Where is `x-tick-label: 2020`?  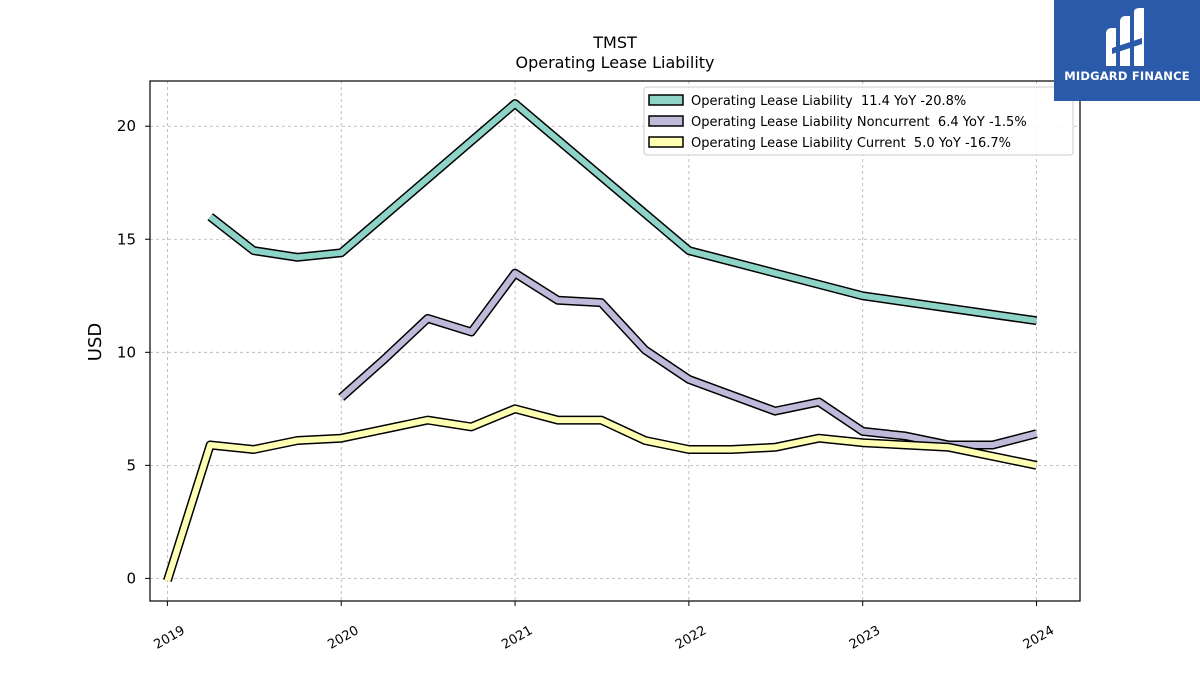 x-tick-label: 2020 is located at coordinates (343, 638).